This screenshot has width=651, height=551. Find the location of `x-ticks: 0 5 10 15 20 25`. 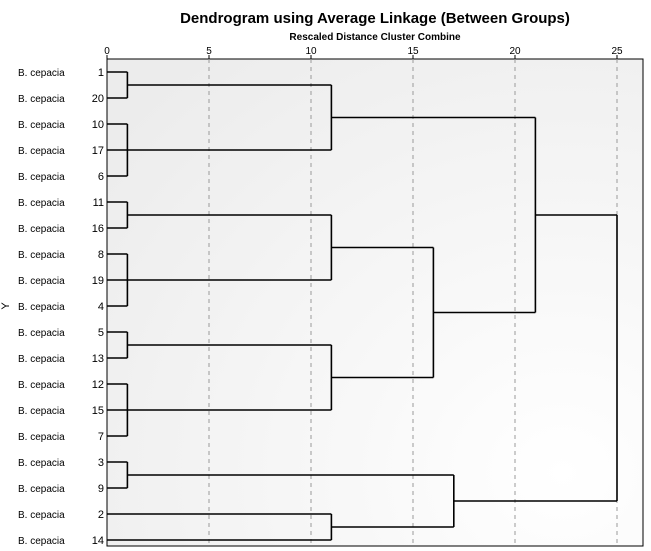

x-ticks: 0 5 10 15 20 25 is located at coordinates (363, 52).